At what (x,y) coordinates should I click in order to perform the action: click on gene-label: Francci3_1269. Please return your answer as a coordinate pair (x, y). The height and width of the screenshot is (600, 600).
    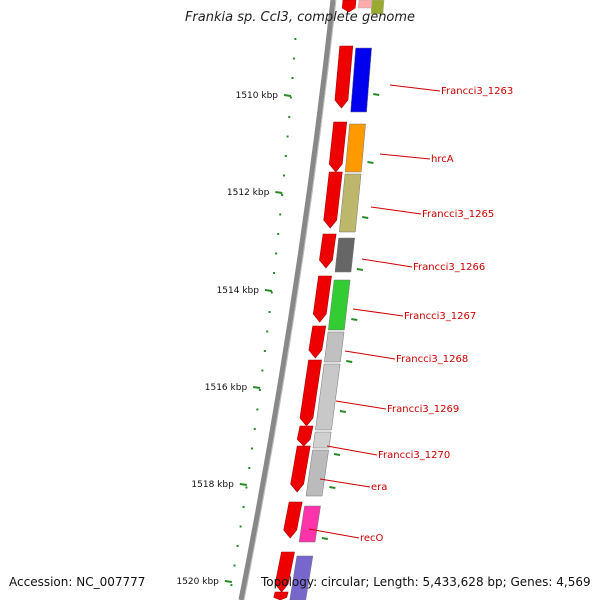
    Looking at the image, I should click on (423, 409).